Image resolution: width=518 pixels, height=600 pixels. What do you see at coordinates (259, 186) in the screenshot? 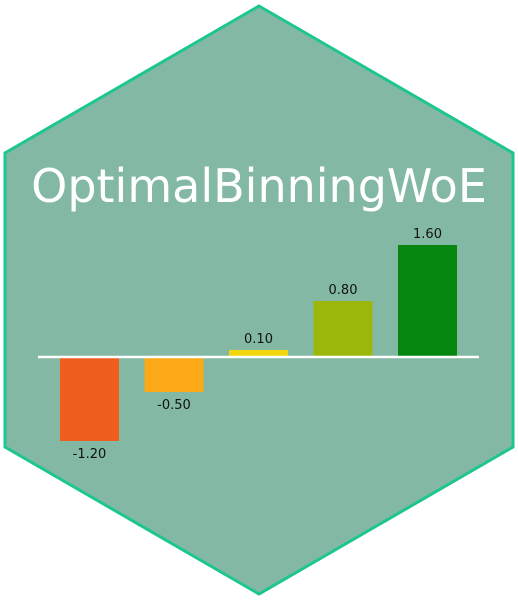
I see `logo-title: OptimalBinningWoE` at bounding box center [259, 186].